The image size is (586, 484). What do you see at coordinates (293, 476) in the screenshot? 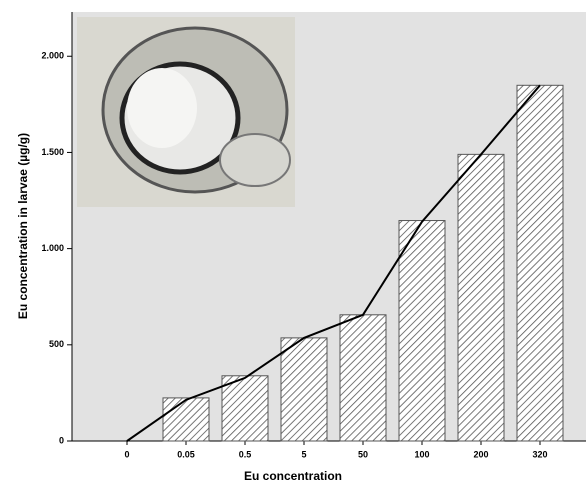
I see `x-axis-title: Eu concentration` at bounding box center [293, 476].